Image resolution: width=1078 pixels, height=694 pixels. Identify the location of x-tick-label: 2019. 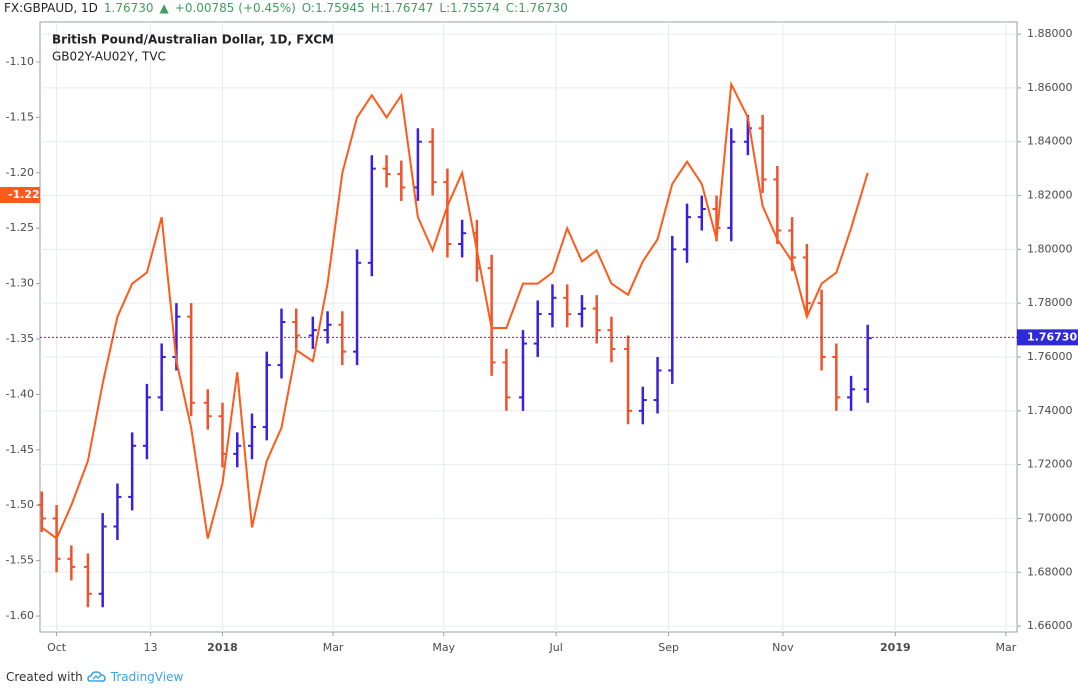
(895, 647).